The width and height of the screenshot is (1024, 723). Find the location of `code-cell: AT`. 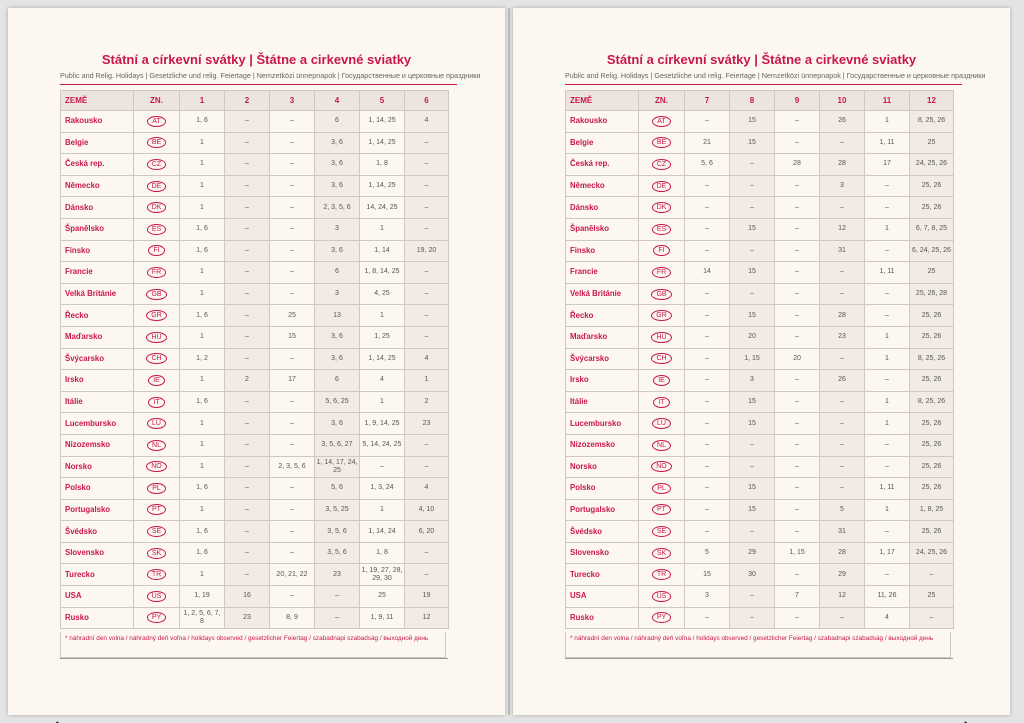

code-cell: AT is located at coordinates (156, 121).